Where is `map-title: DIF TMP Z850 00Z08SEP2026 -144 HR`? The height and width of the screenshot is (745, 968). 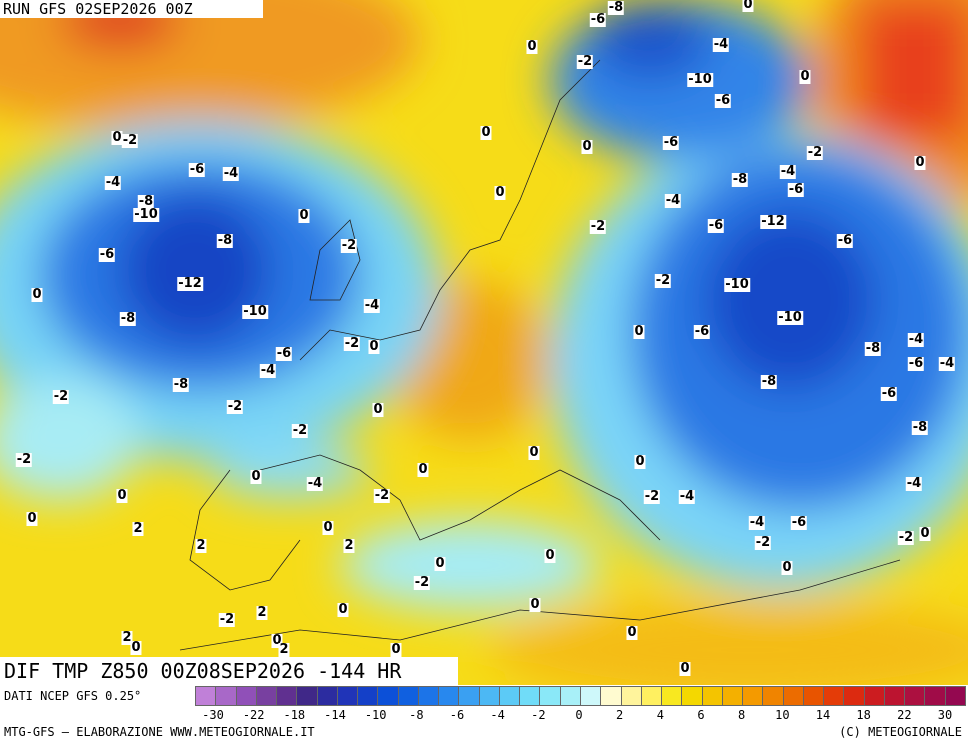
map-title: DIF TMP Z850 00Z08SEP2026 -144 HR is located at coordinates (229, 671).